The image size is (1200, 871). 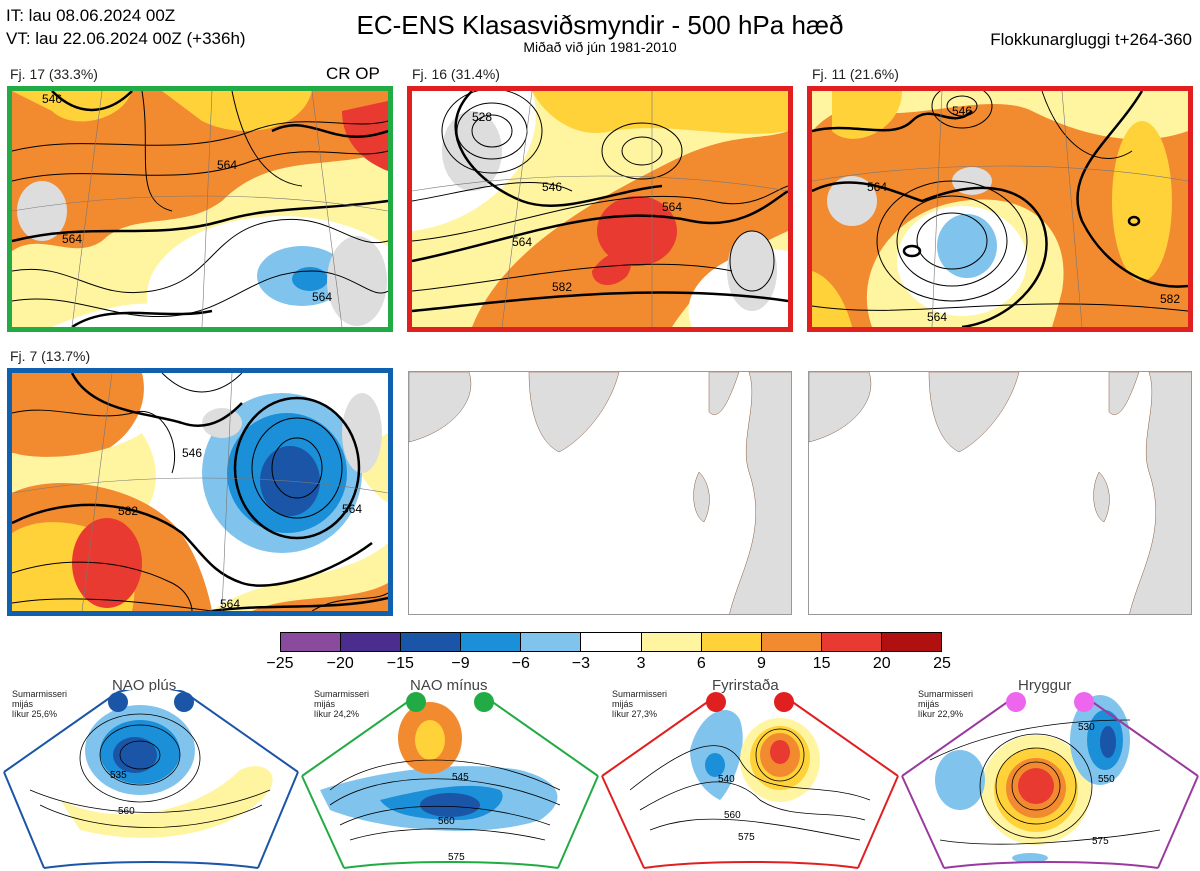 I want to click on regime-note-4: Sumarmisseri mijás líkur 22,9%, so click(x=946, y=704).